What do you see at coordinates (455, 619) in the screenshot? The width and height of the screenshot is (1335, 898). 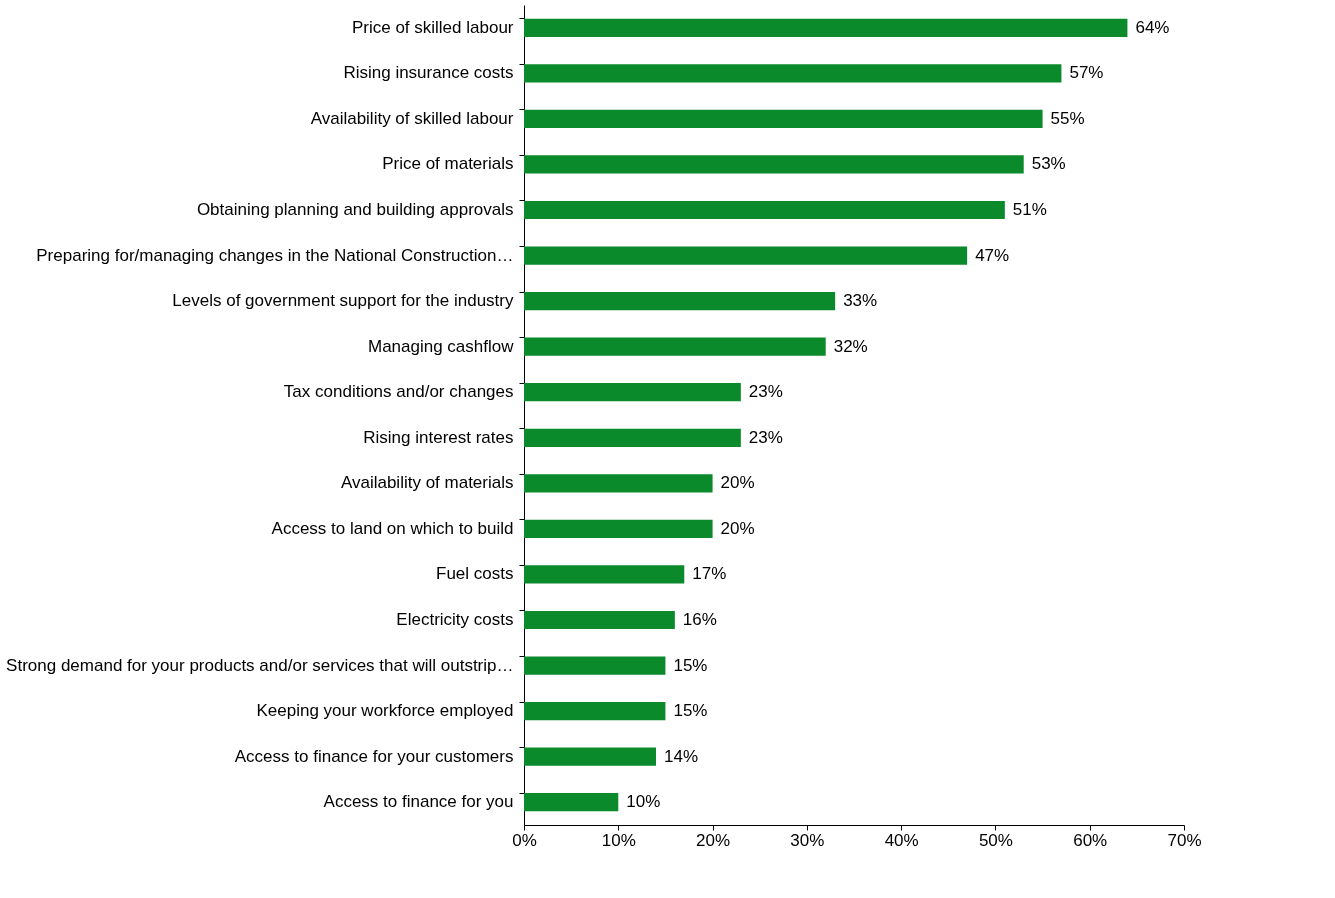 I see `y-tick-label: Electricity costs` at bounding box center [455, 619].